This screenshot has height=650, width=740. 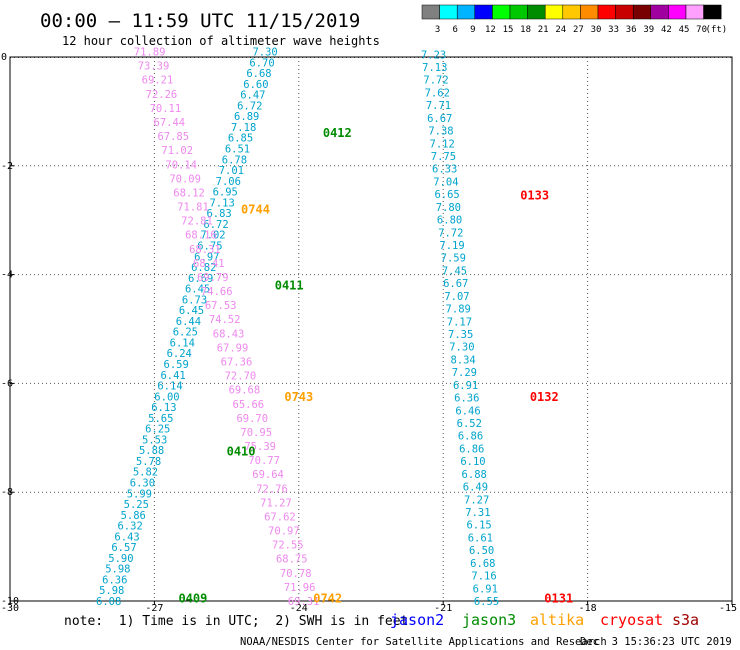 I want to click on satellite-jason2: jason2, so click(x=417, y=620).